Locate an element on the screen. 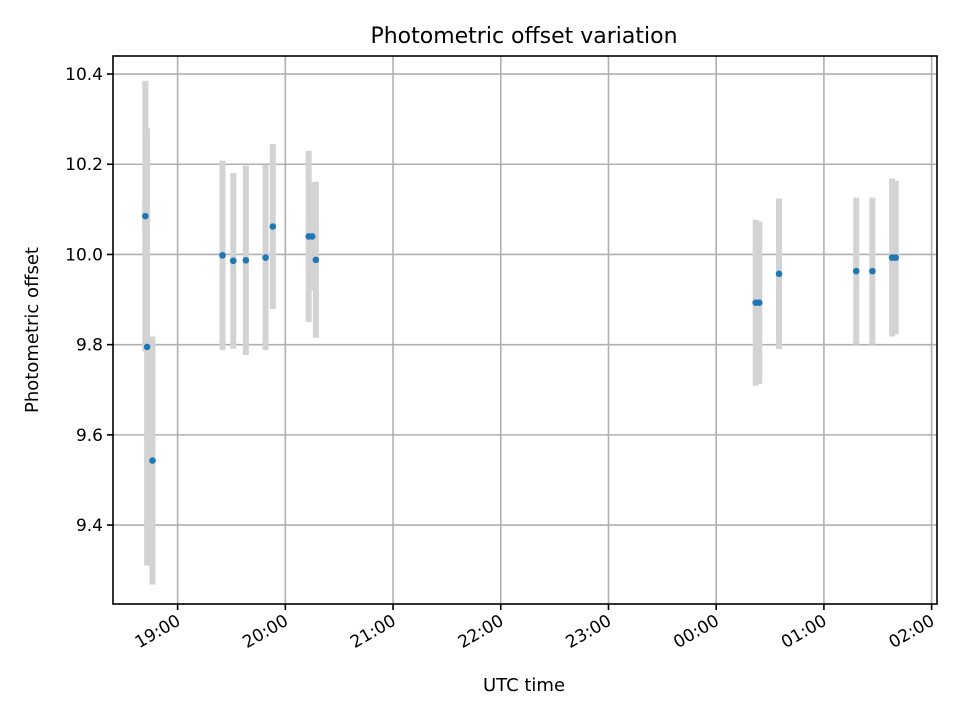 This screenshot has height=720, width=960. y-tick-label: 9.6 is located at coordinates (89, 436).